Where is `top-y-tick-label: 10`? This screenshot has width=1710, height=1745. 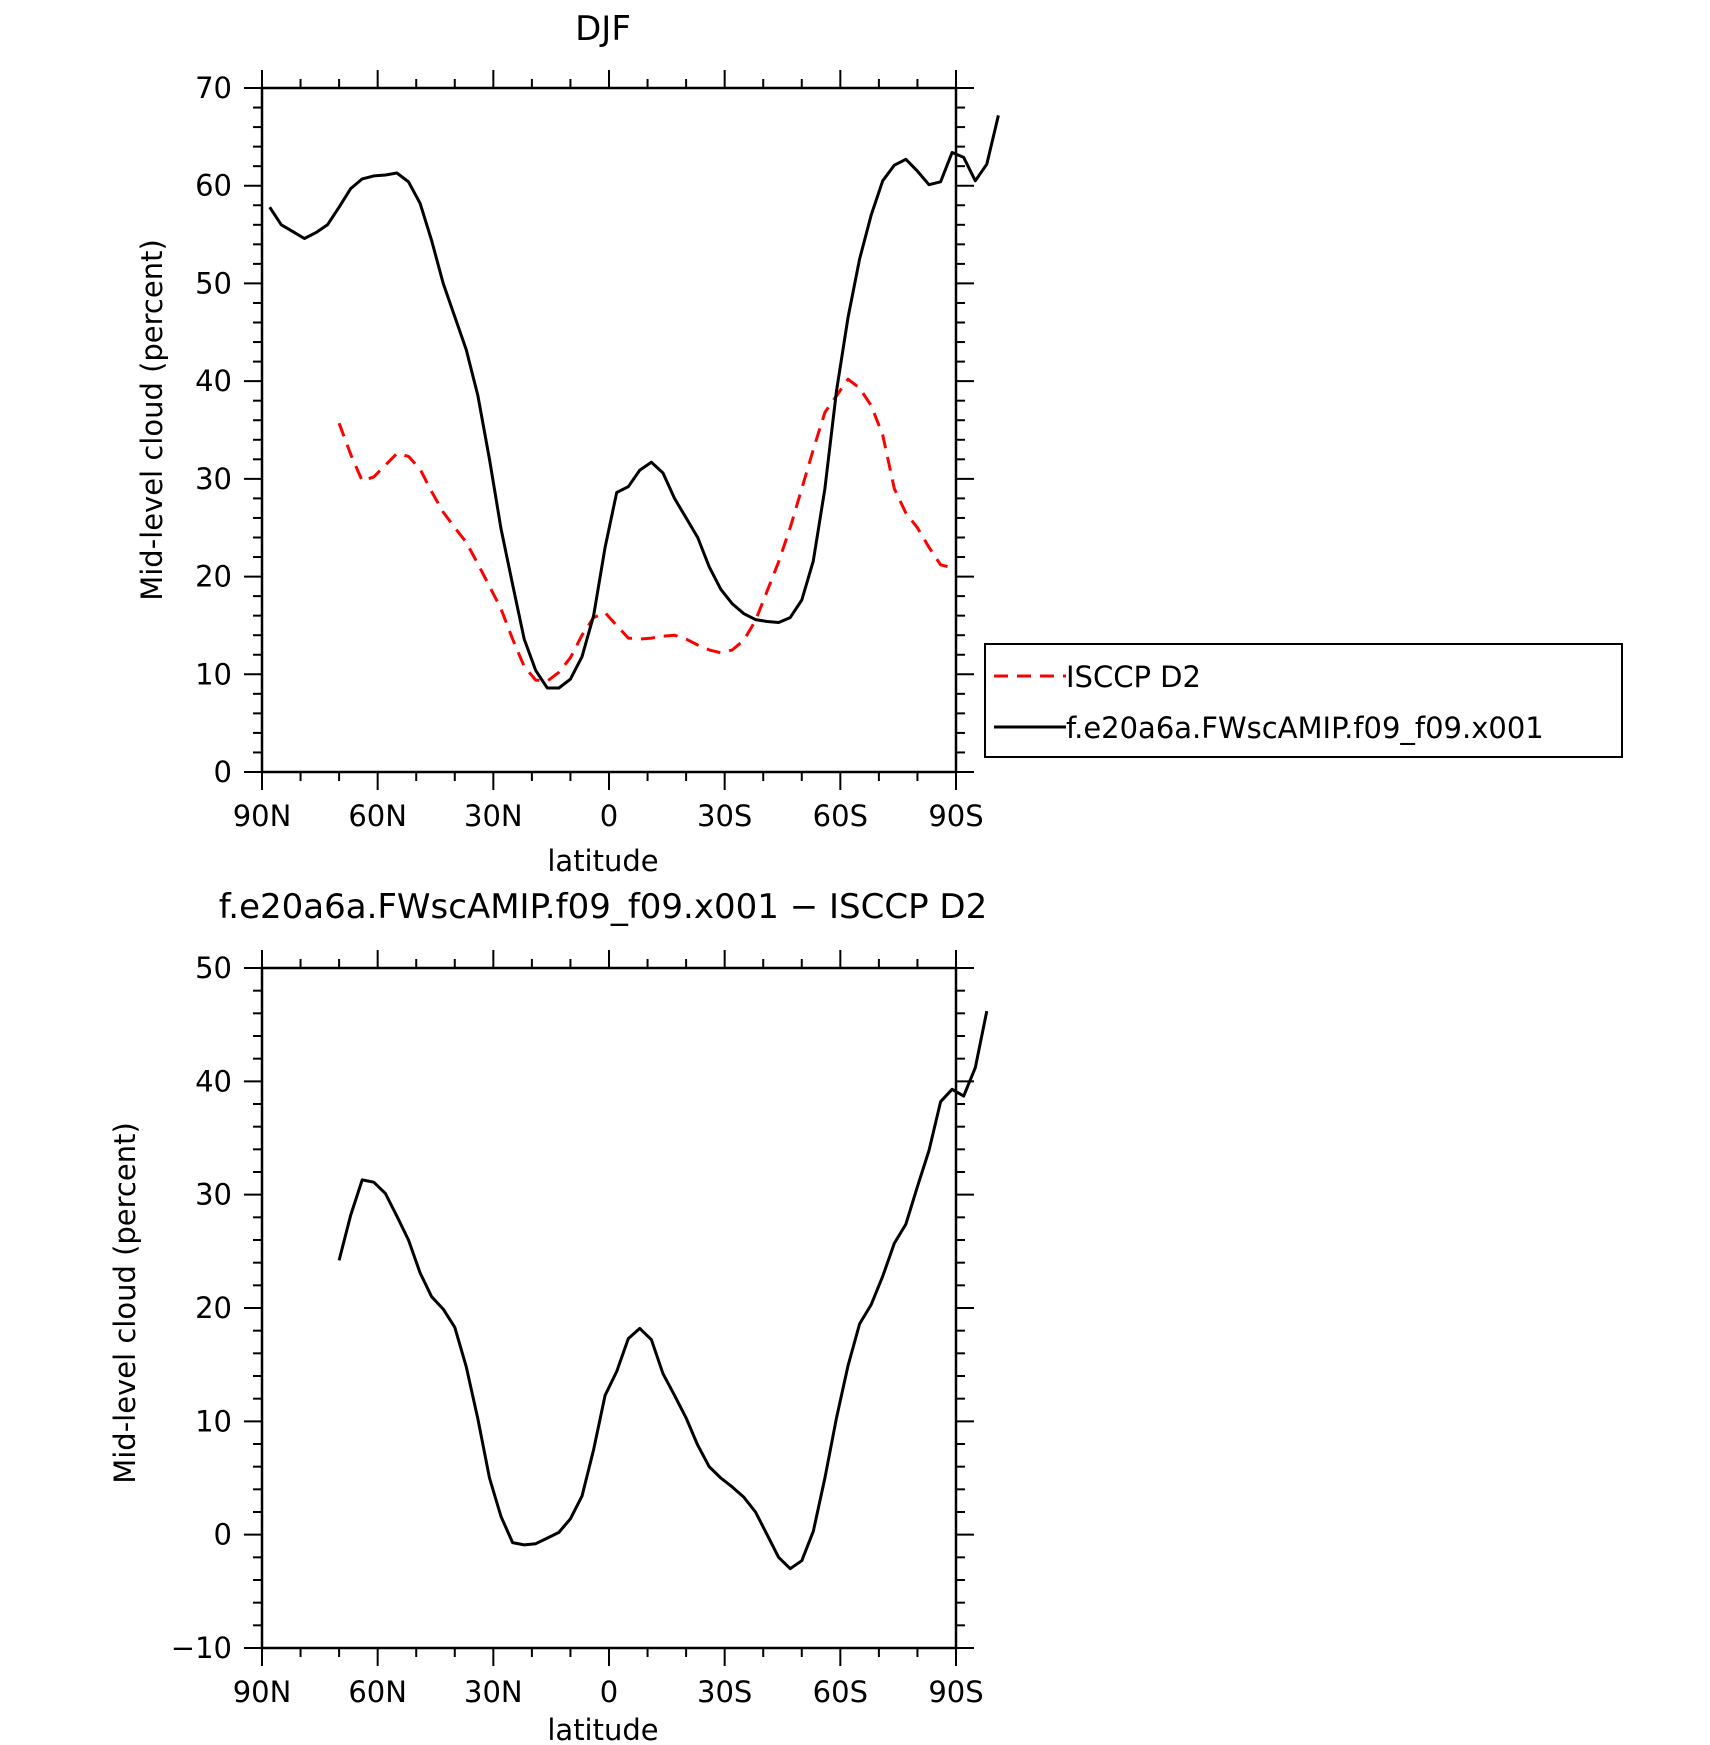 top-y-tick-label: 10 is located at coordinates (213, 674).